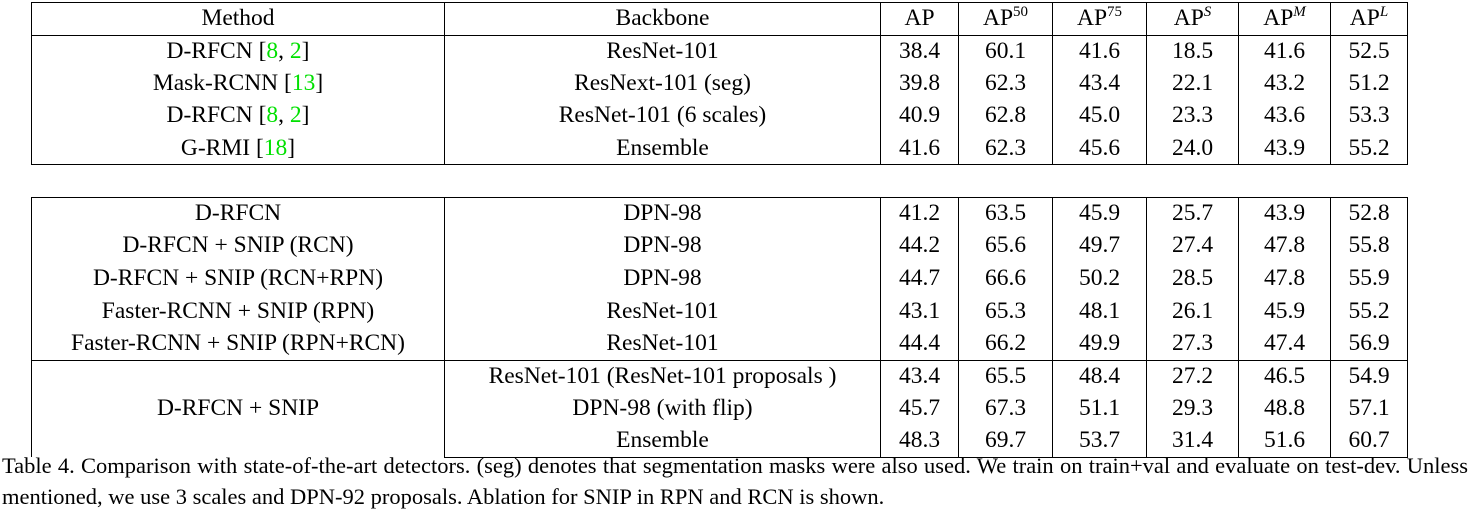  I want to click on apl-cell: 55.8, so click(1369, 246).